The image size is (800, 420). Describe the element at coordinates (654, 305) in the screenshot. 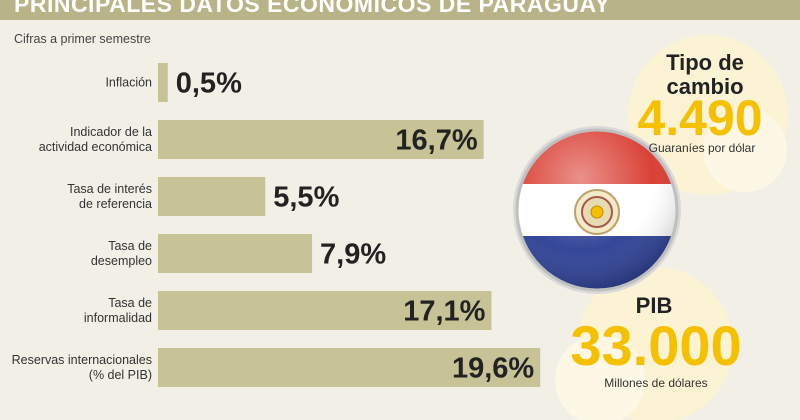

I see `gdp-title: PIB` at that location.